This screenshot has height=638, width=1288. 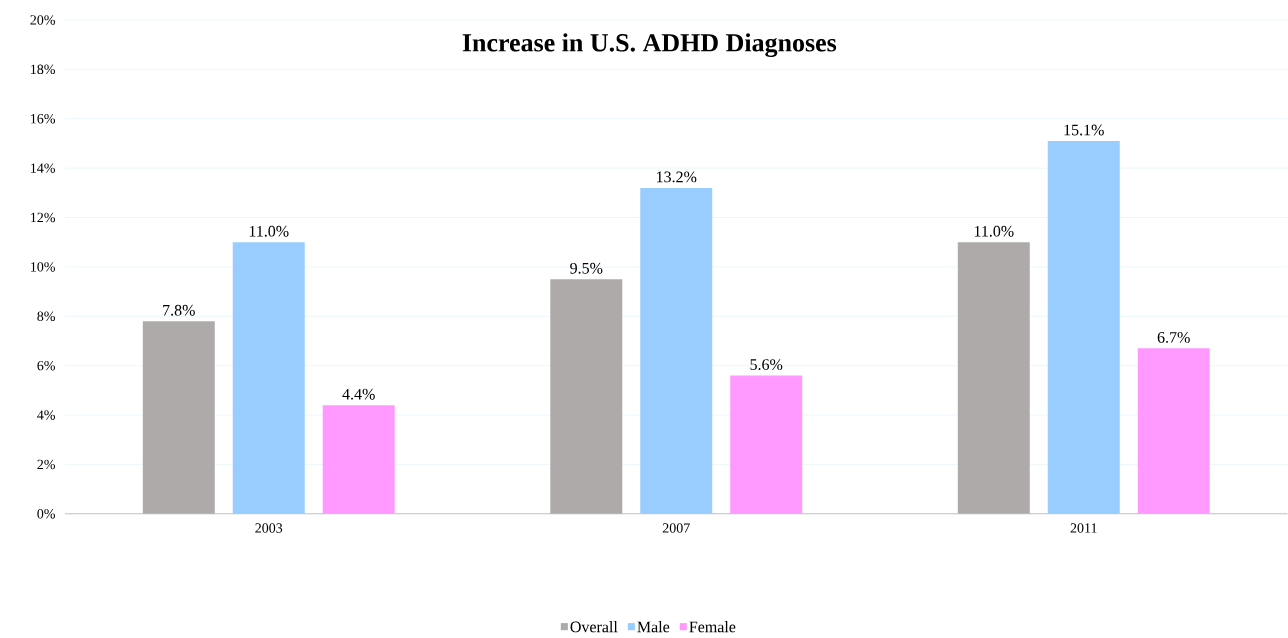 What do you see at coordinates (179, 310) in the screenshot?
I see `data-label: 7.8%` at bounding box center [179, 310].